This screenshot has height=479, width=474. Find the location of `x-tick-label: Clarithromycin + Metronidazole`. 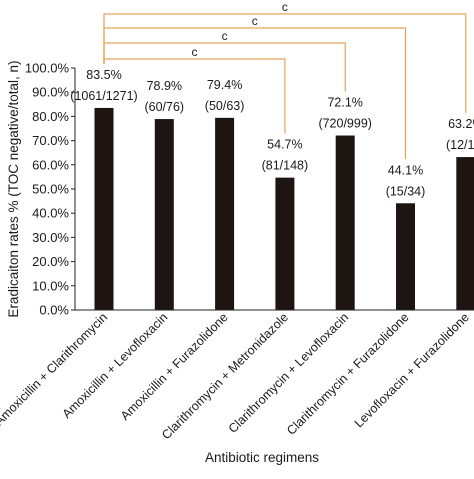

x-tick-label: Clarithromycin + Metronidazole is located at coordinates (225, 376).